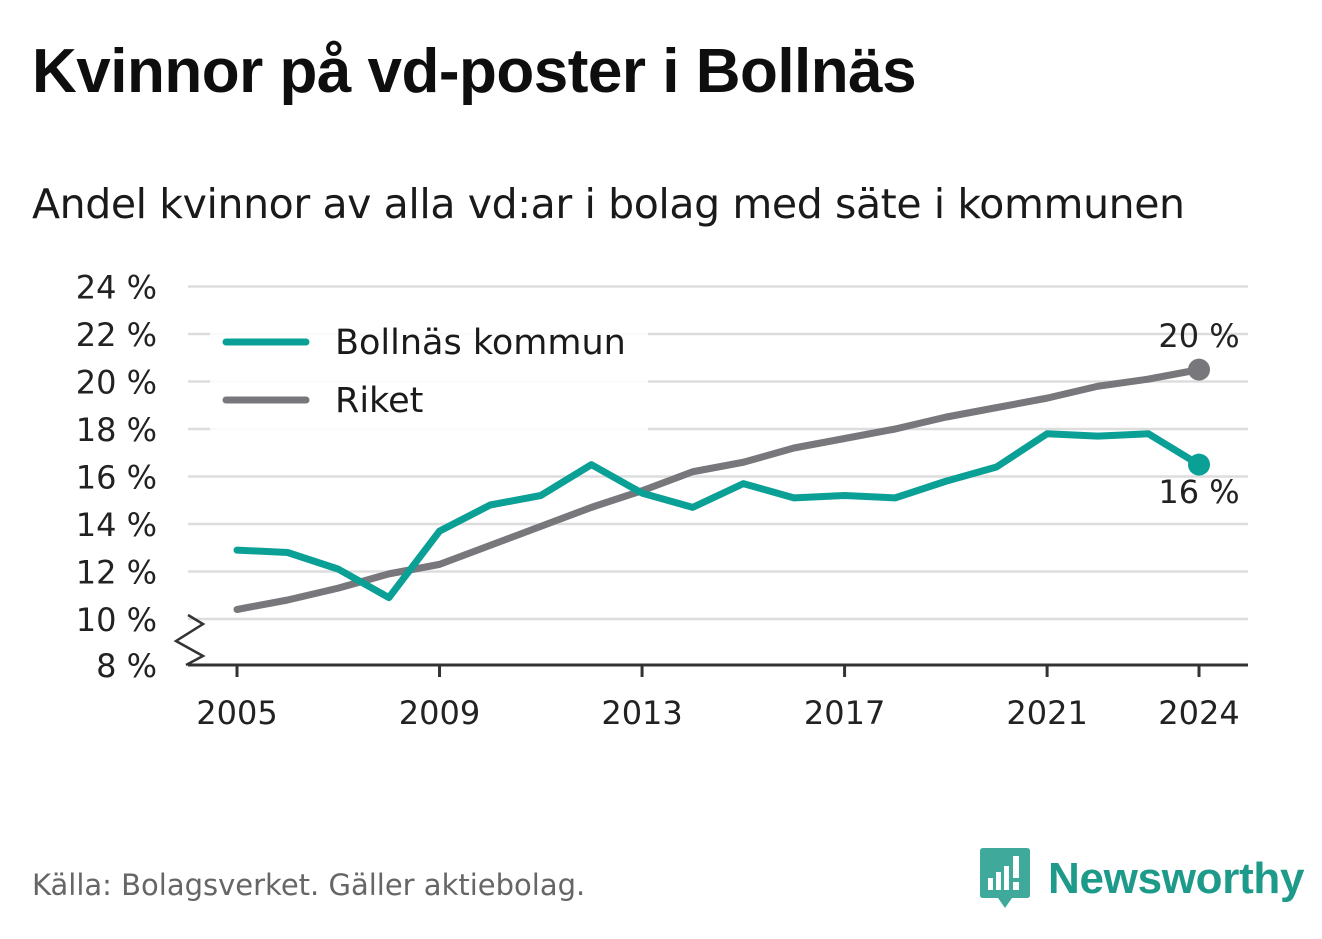 Image resolution: width=1322 pixels, height=939 pixels. I want to click on series-line, so click(718, 516).